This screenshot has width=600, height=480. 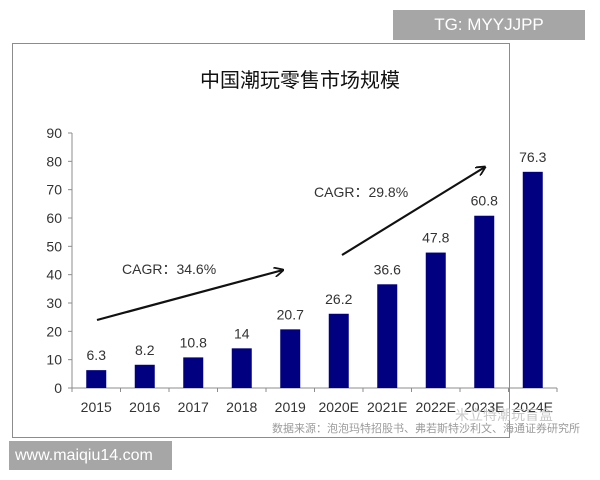 What do you see at coordinates (54, 218) in the screenshot?
I see `y-tick-label: 60` at bounding box center [54, 218].